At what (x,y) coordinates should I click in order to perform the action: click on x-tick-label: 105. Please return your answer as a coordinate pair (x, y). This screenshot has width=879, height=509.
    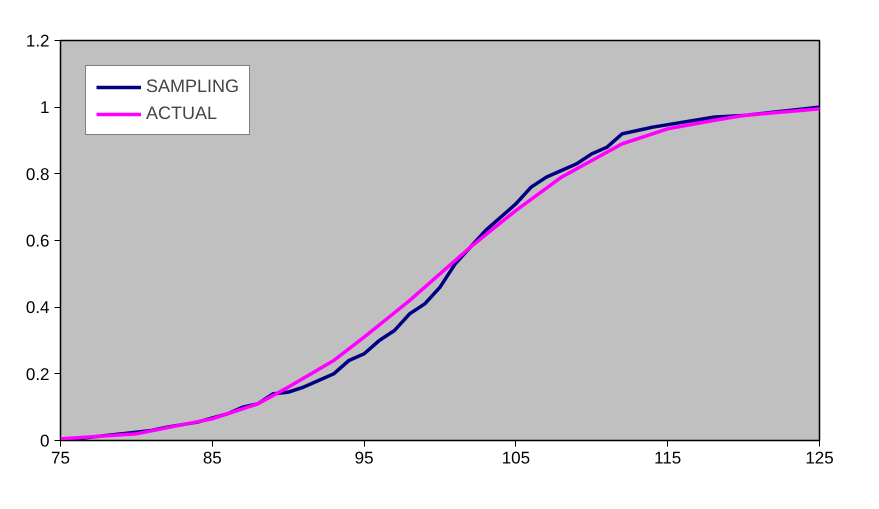
    Looking at the image, I should click on (516, 458).